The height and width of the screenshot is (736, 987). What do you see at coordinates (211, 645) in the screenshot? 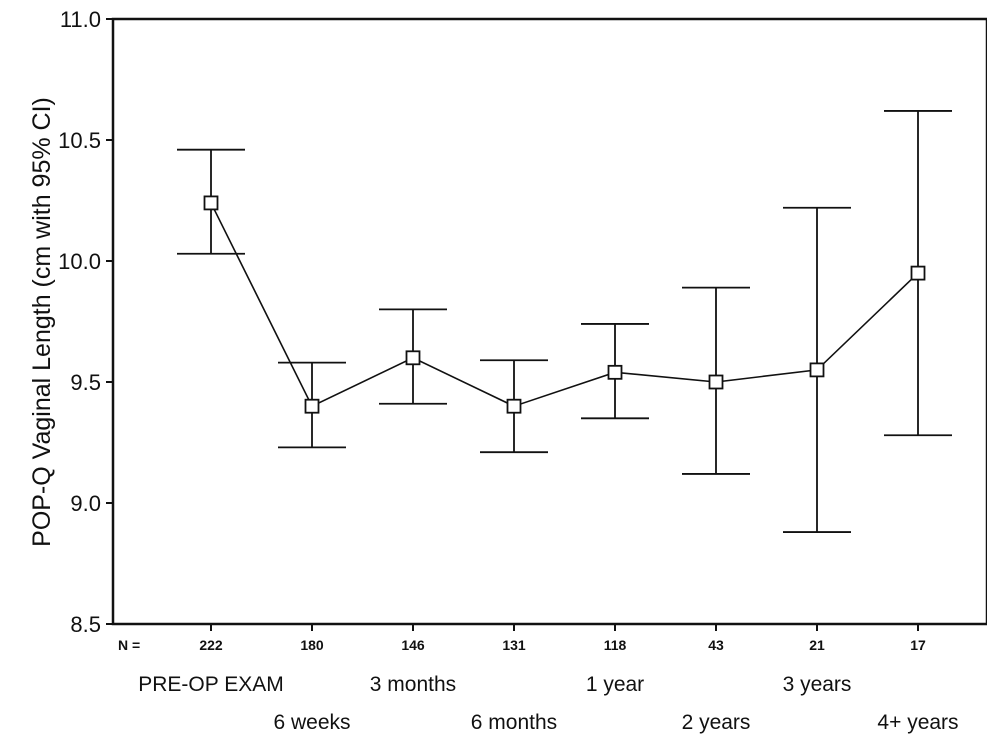
I see `n-value-label: 222` at bounding box center [211, 645].